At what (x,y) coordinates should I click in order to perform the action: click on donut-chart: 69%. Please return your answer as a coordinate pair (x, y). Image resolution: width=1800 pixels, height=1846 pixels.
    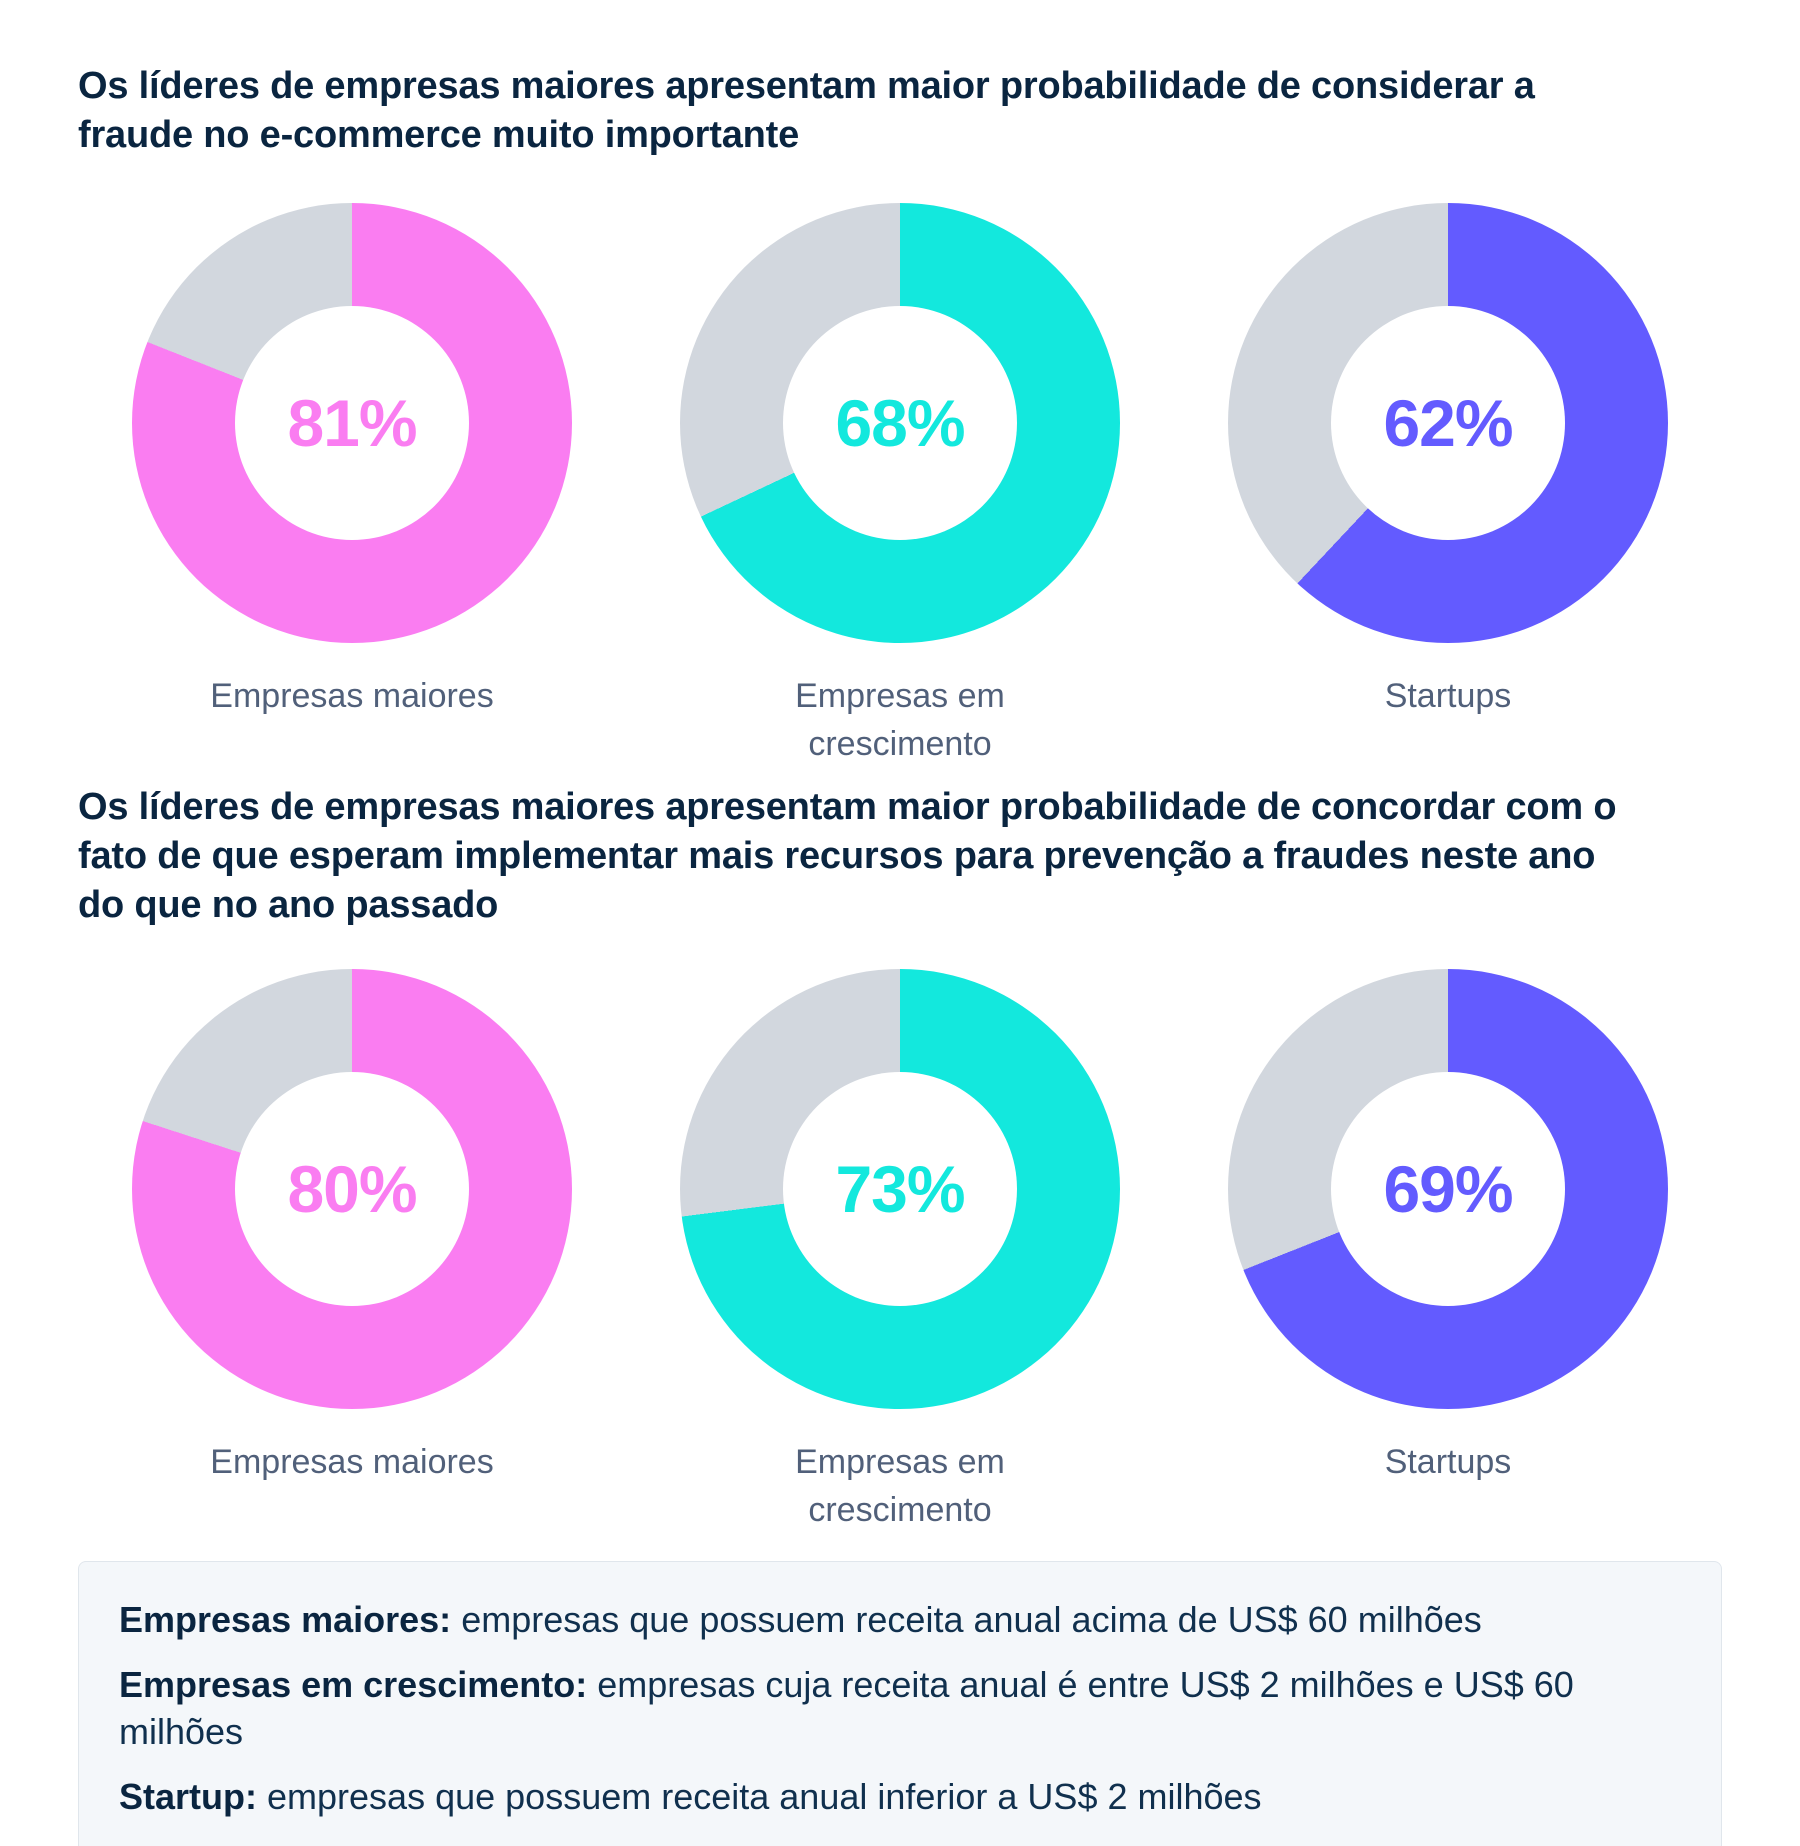
    Looking at the image, I should click on (1448, 1189).